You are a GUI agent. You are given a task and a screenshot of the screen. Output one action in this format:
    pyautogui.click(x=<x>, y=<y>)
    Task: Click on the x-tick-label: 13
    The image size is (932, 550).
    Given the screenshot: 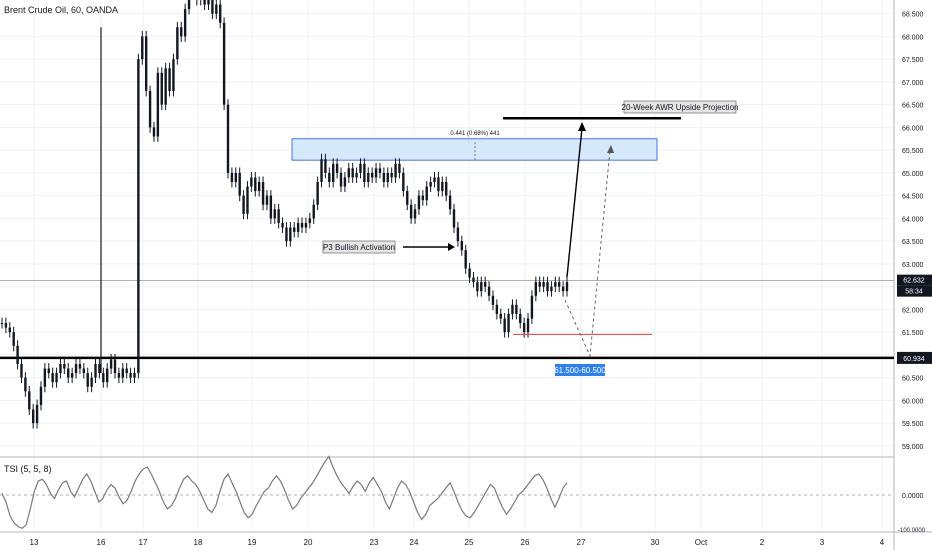 What is the action you would take?
    pyautogui.click(x=34, y=542)
    